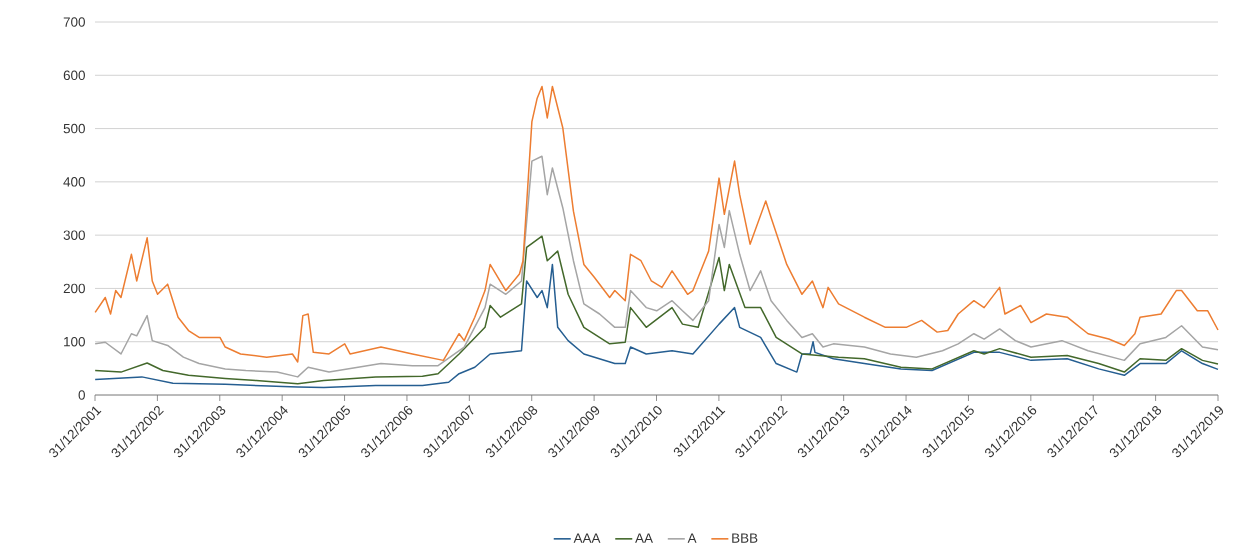 The height and width of the screenshot is (550, 1246). What do you see at coordinates (74, 75) in the screenshot?
I see `y-tick-label: 600` at bounding box center [74, 75].